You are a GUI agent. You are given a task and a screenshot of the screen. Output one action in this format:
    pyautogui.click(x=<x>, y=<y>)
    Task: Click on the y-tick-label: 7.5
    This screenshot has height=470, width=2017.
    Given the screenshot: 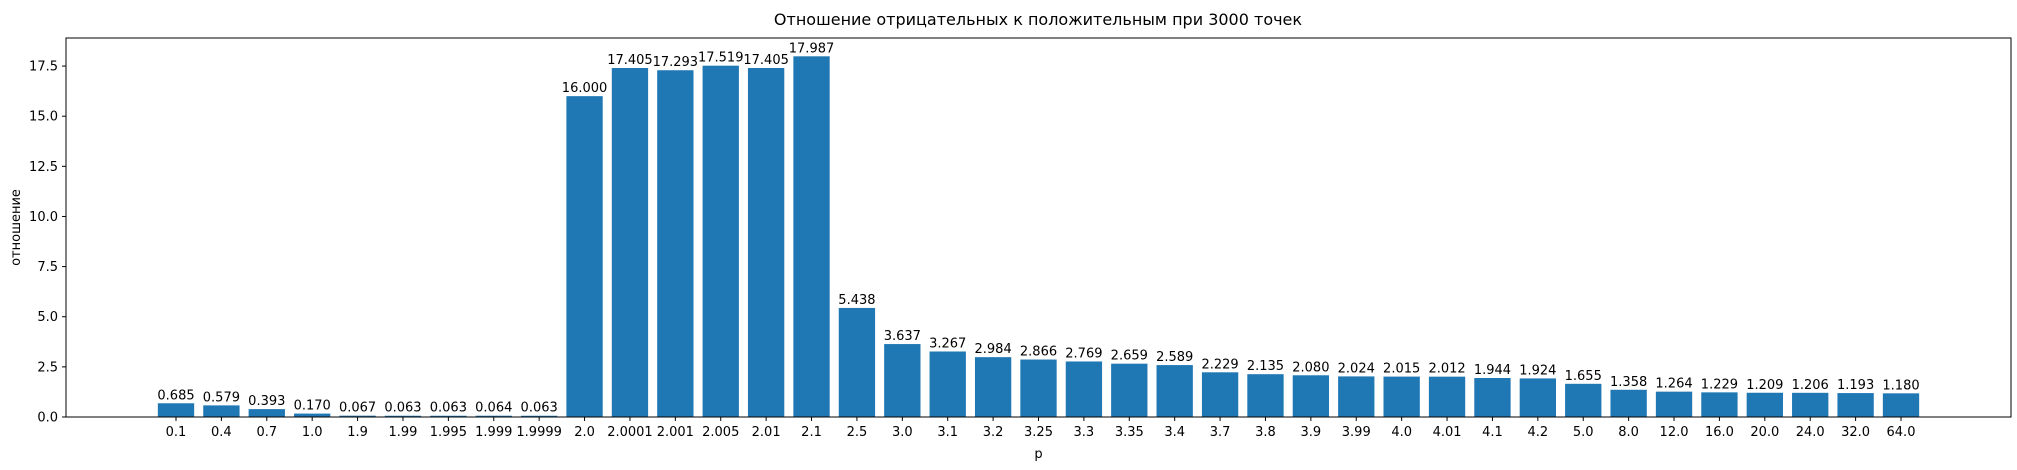 What is the action you would take?
    pyautogui.click(x=47, y=267)
    